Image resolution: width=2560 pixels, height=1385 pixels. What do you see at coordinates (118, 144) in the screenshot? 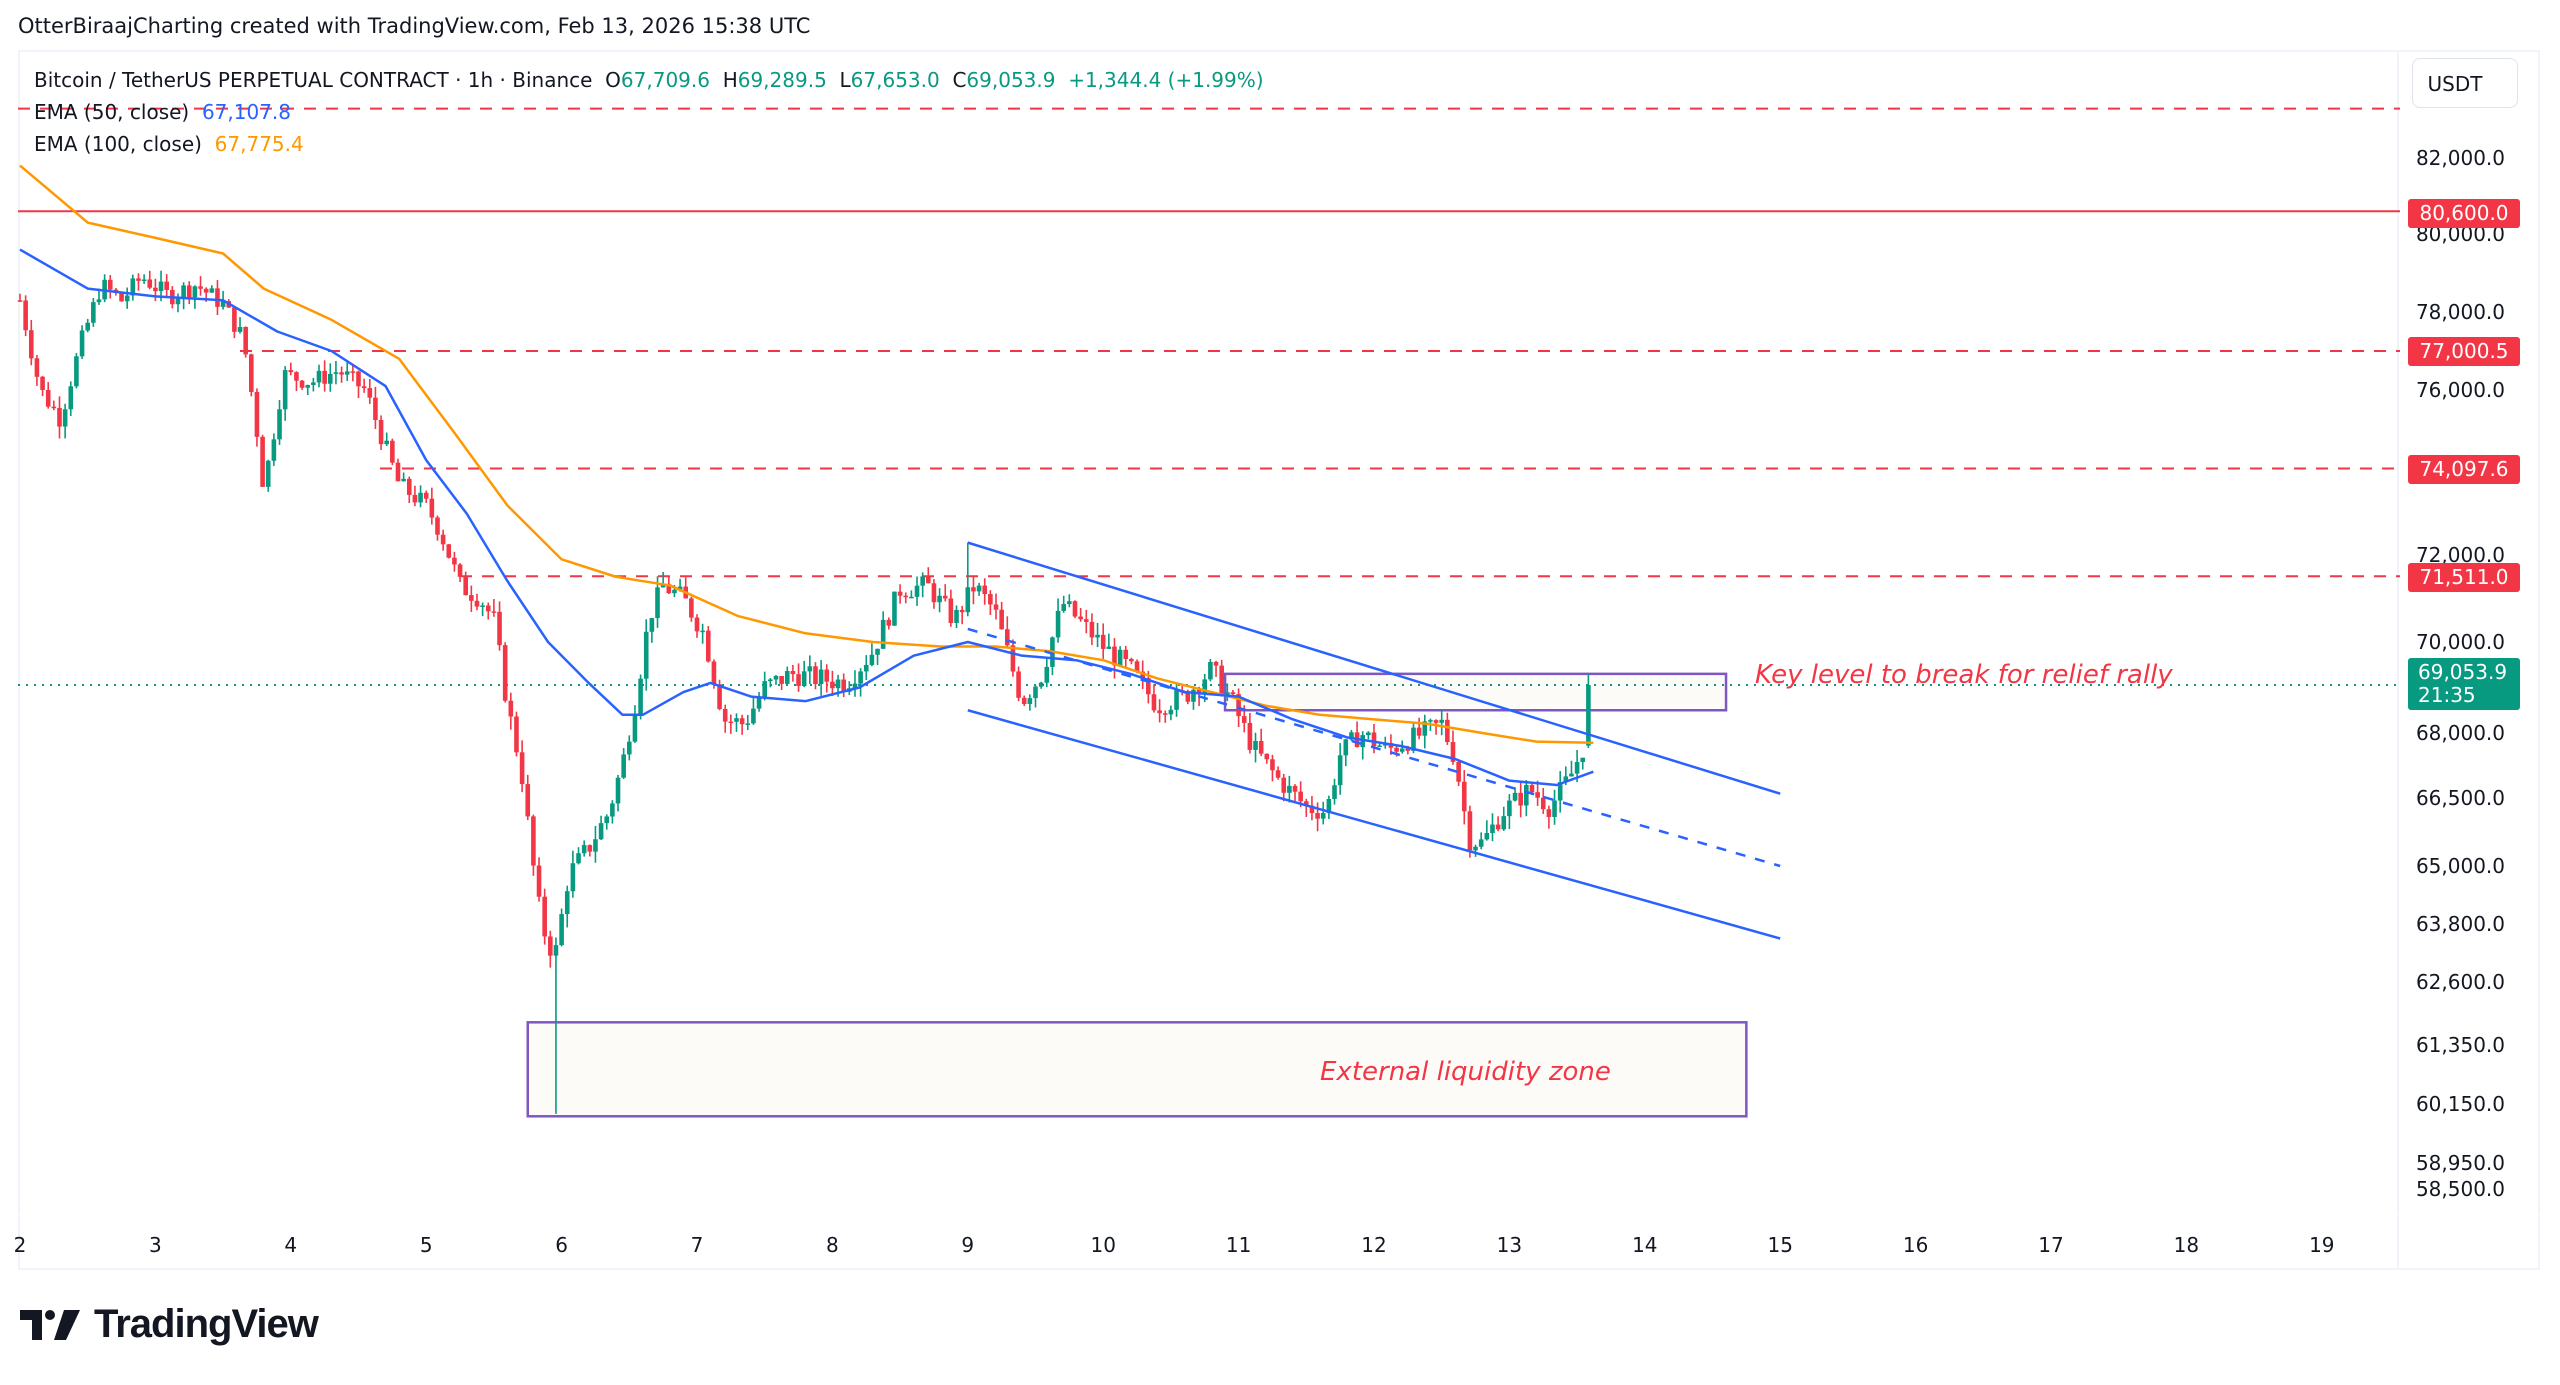
I see `ema100-label: EMA (100, close)` at bounding box center [118, 144].